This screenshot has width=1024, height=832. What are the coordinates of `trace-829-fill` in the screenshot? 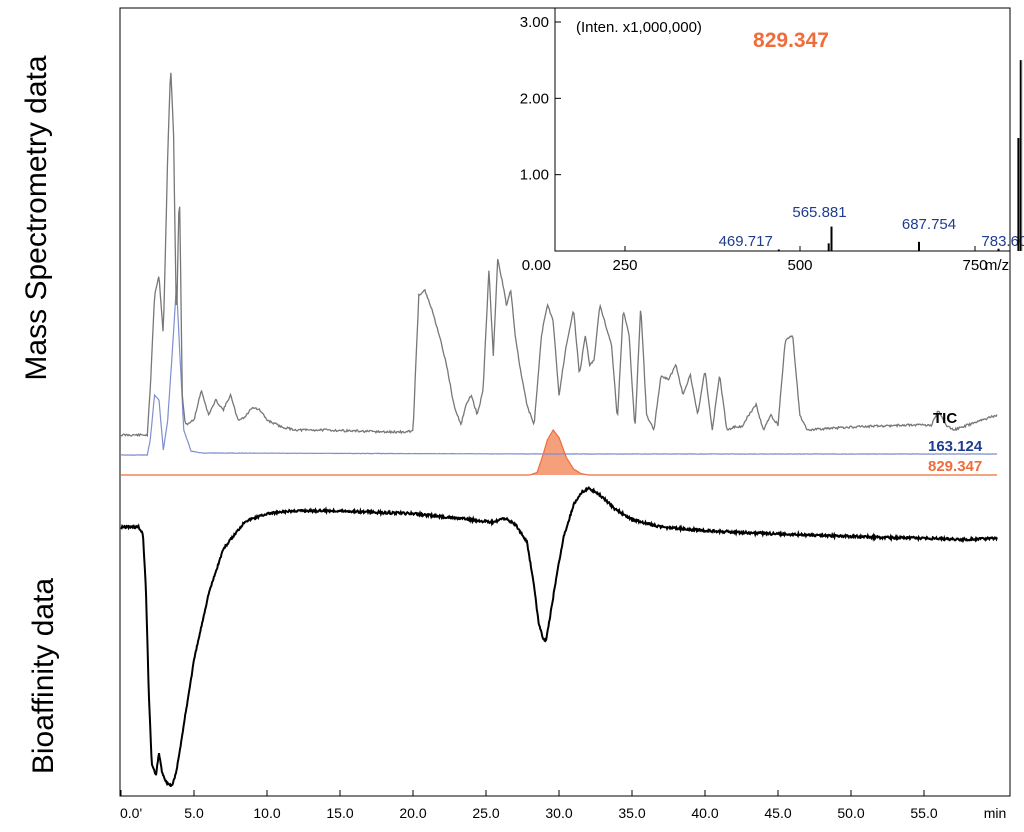 It's located at (559, 452).